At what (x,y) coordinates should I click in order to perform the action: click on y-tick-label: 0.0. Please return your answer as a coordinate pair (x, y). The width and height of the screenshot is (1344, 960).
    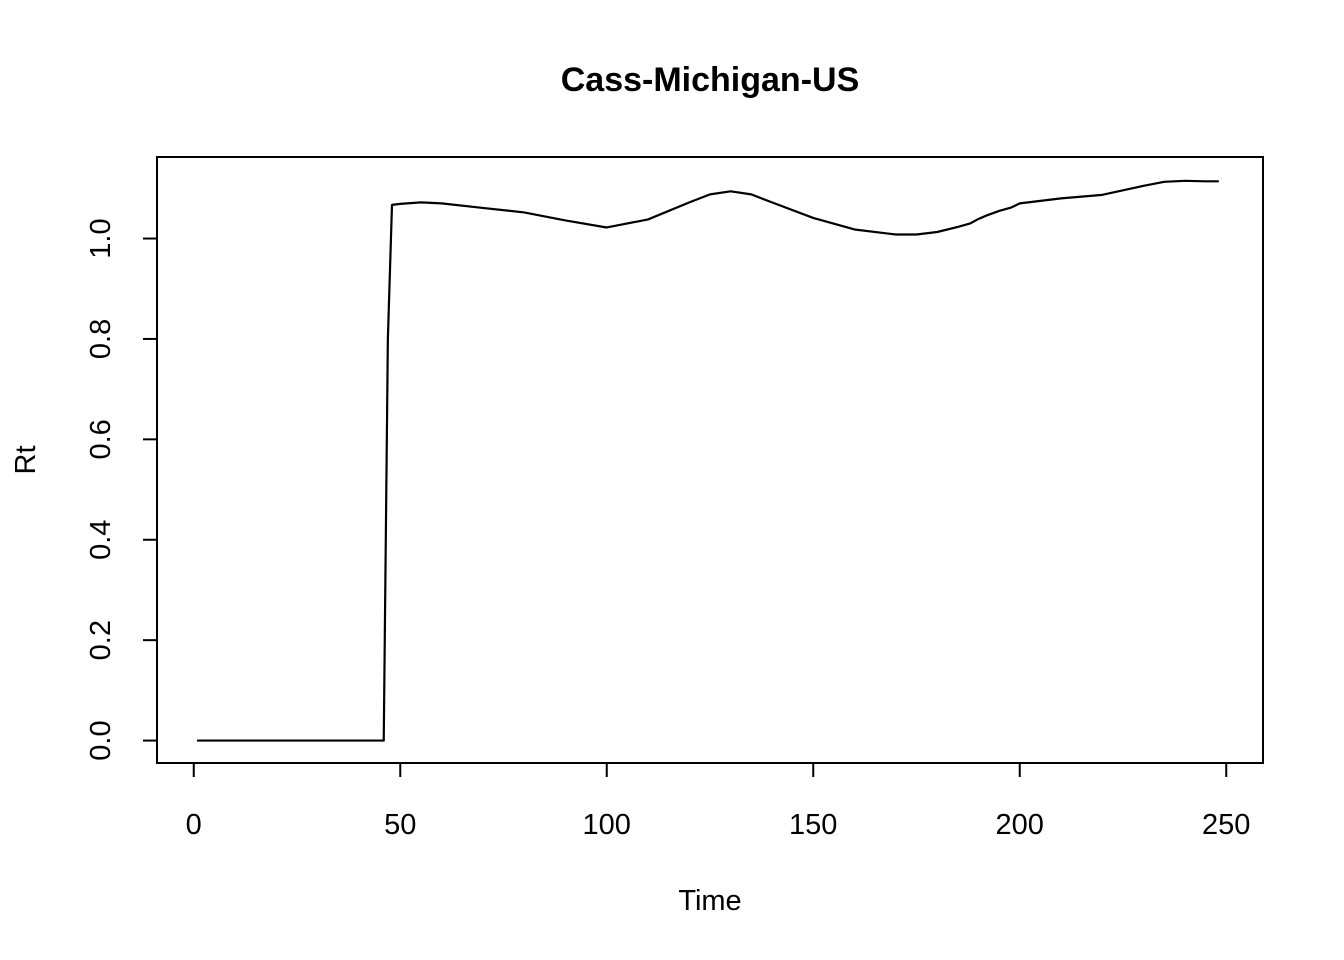
    Looking at the image, I should click on (101, 740).